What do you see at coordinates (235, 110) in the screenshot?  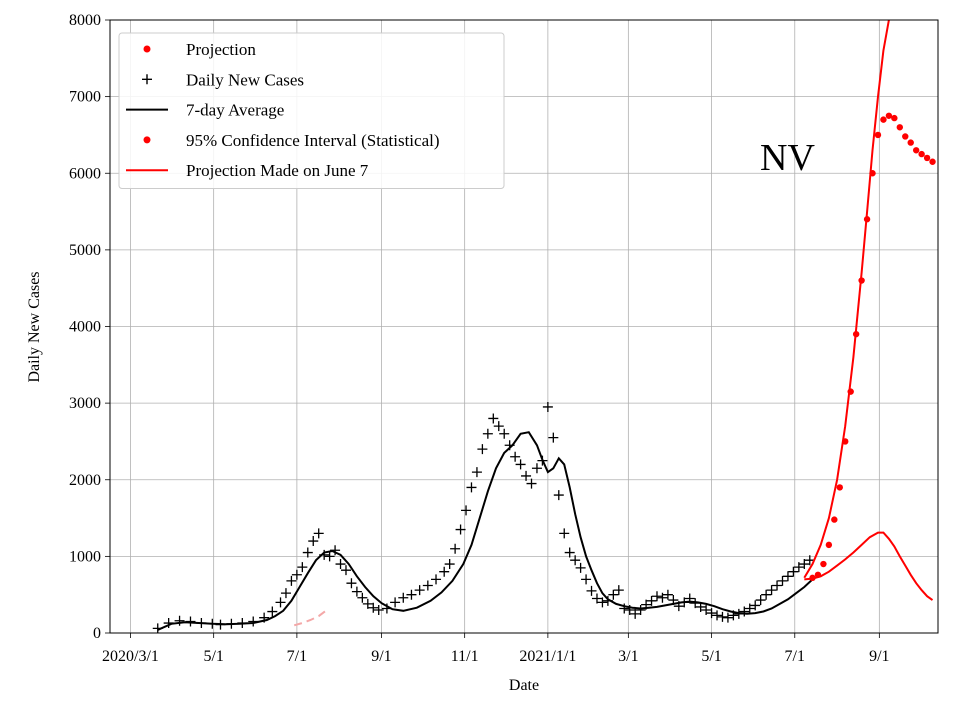 I see `legend-label: 7-day Average` at bounding box center [235, 110].